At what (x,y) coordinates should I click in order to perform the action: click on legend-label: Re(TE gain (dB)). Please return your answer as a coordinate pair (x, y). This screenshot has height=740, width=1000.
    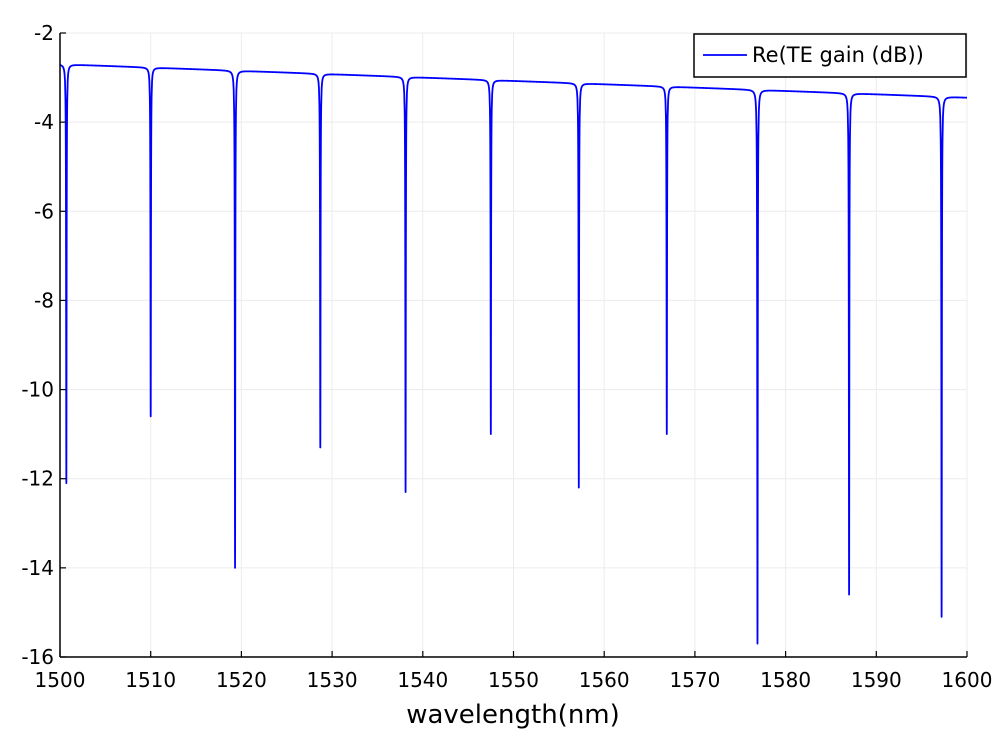
    Looking at the image, I should click on (838, 55).